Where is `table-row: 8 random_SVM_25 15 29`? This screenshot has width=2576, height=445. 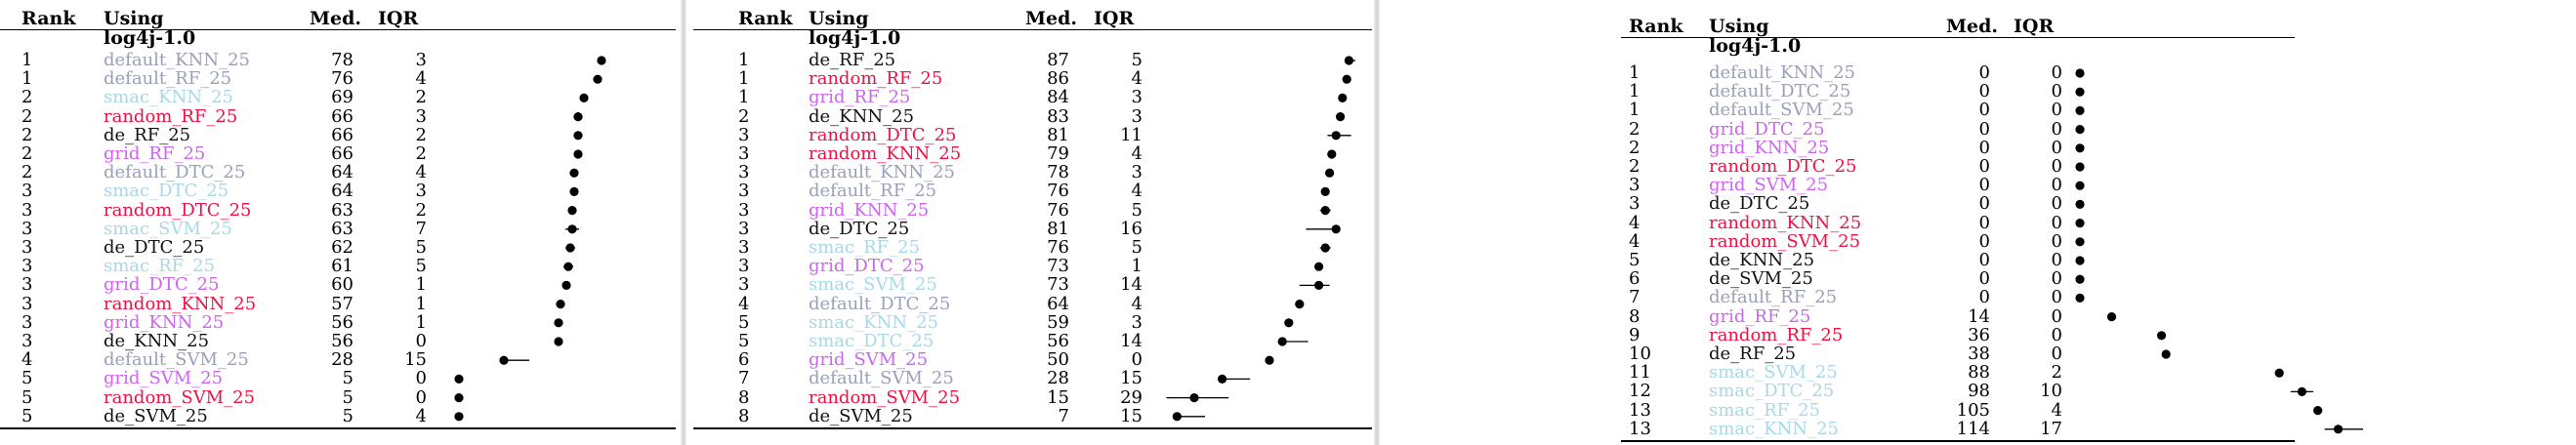
table-row: 8 random_SVM_25 15 29 is located at coordinates (1032, 397).